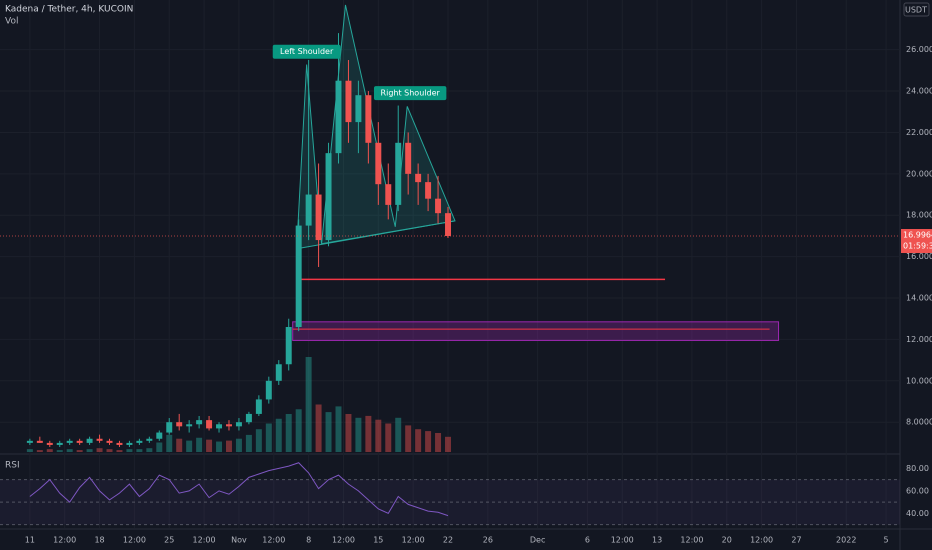 Image resolution: width=932 pixels, height=550 pixels. Describe the element at coordinates (11, 22) in the screenshot. I see `volume-label: Vol` at that location.